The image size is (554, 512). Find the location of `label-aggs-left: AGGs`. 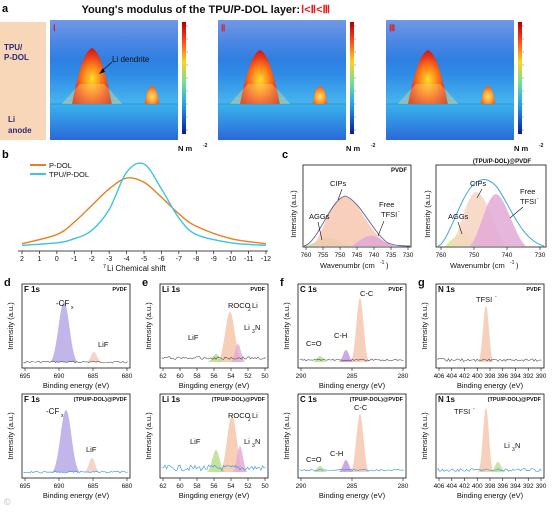

label-aggs-left: AGGs is located at coordinates (319, 216).